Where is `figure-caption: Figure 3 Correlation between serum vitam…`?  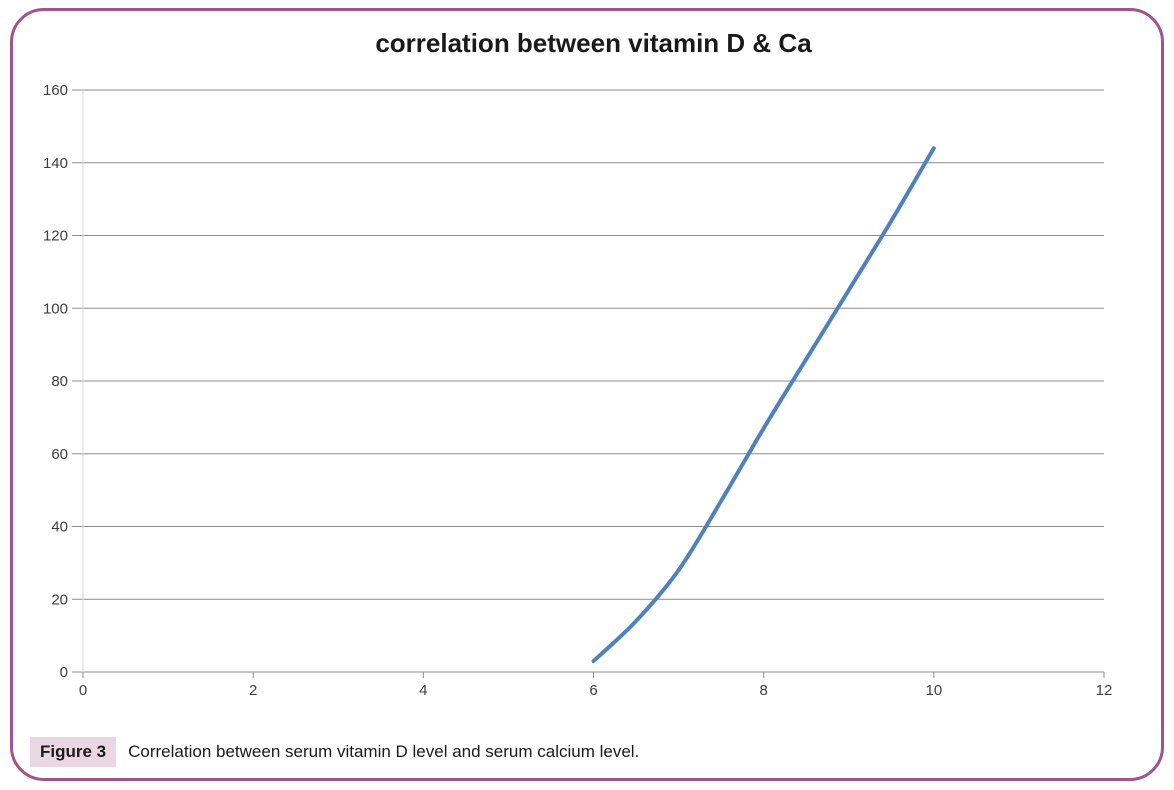 figure-caption: Figure 3 Correlation between serum vitam… is located at coordinates (334, 752).